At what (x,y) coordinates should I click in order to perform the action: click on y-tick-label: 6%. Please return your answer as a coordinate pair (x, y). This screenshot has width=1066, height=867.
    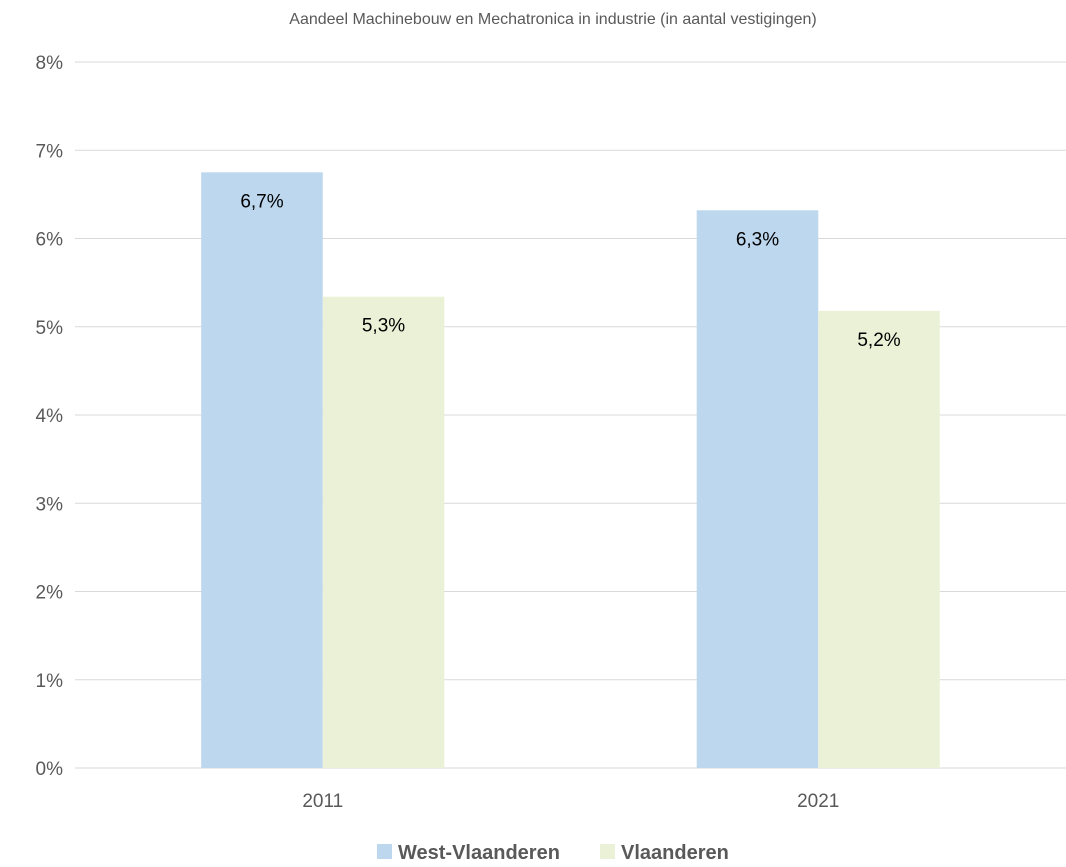
    Looking at the image, I should click on (50, 240).